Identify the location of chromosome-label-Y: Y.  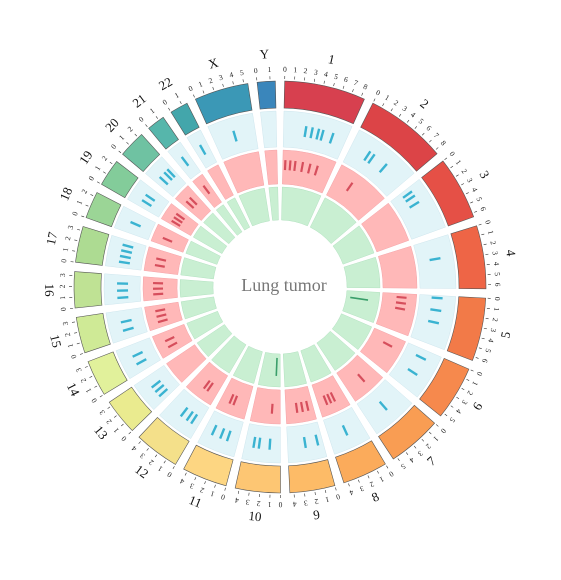
(264, 54).